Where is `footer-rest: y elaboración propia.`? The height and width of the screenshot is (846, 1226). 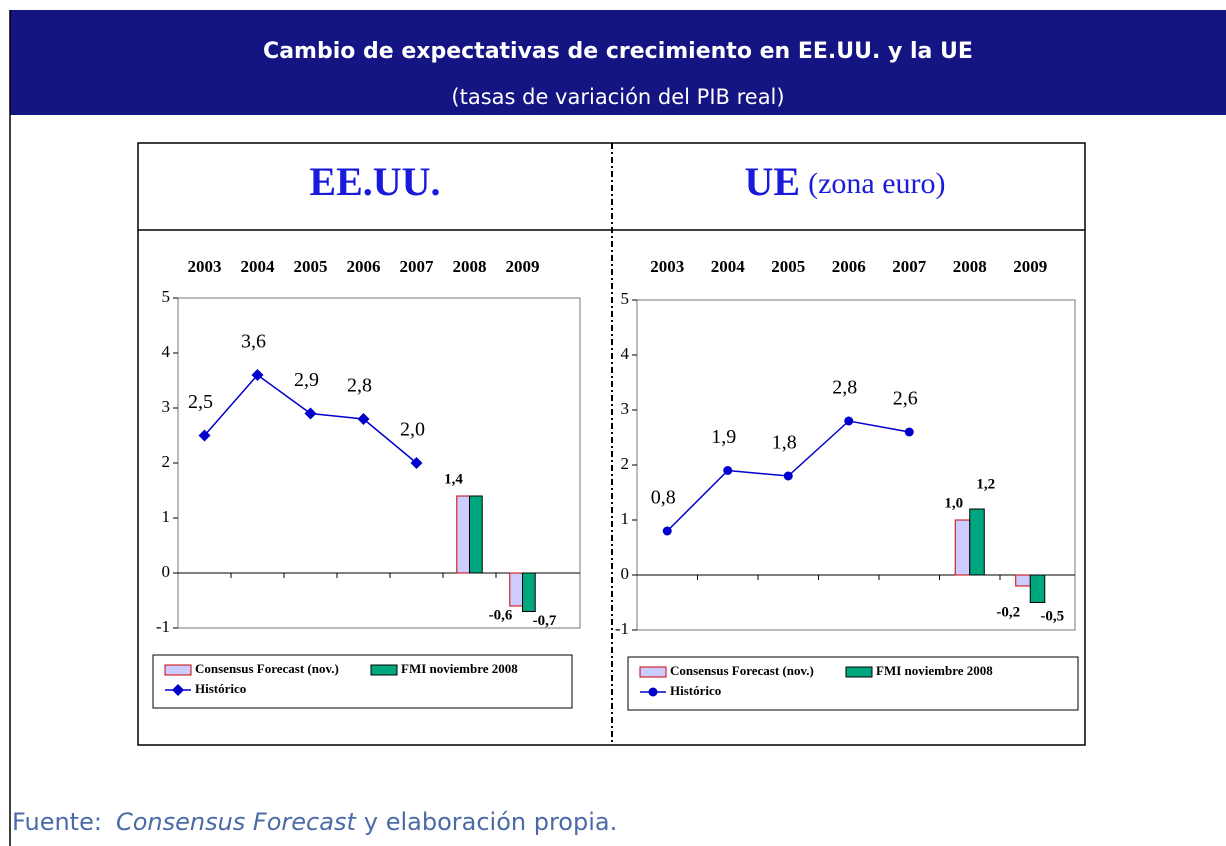
footer-rest: y elaboración propia. is located at coordinates (490, 822).